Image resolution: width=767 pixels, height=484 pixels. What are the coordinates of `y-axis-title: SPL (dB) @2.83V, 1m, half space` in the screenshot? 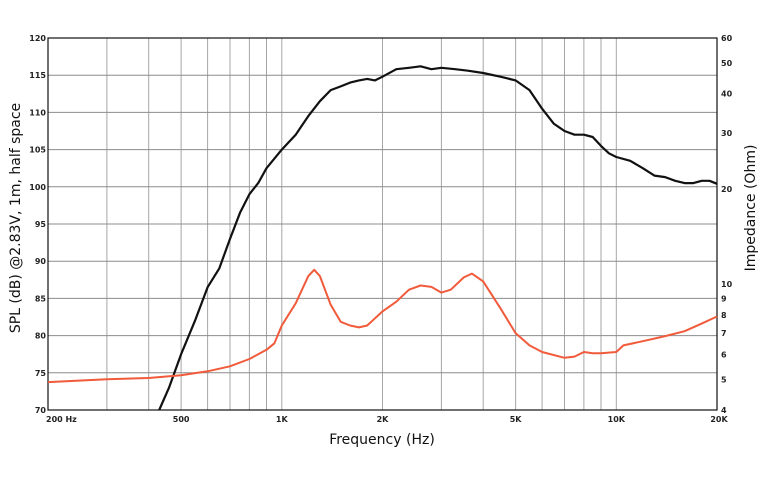 It's located at (16, 218).